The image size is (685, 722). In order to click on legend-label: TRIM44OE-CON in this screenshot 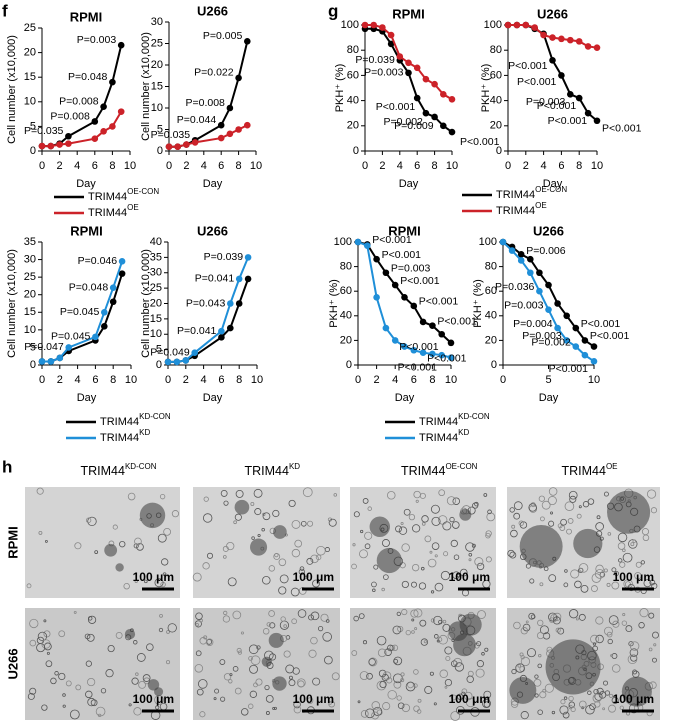, I will do `click(531, 193)`.